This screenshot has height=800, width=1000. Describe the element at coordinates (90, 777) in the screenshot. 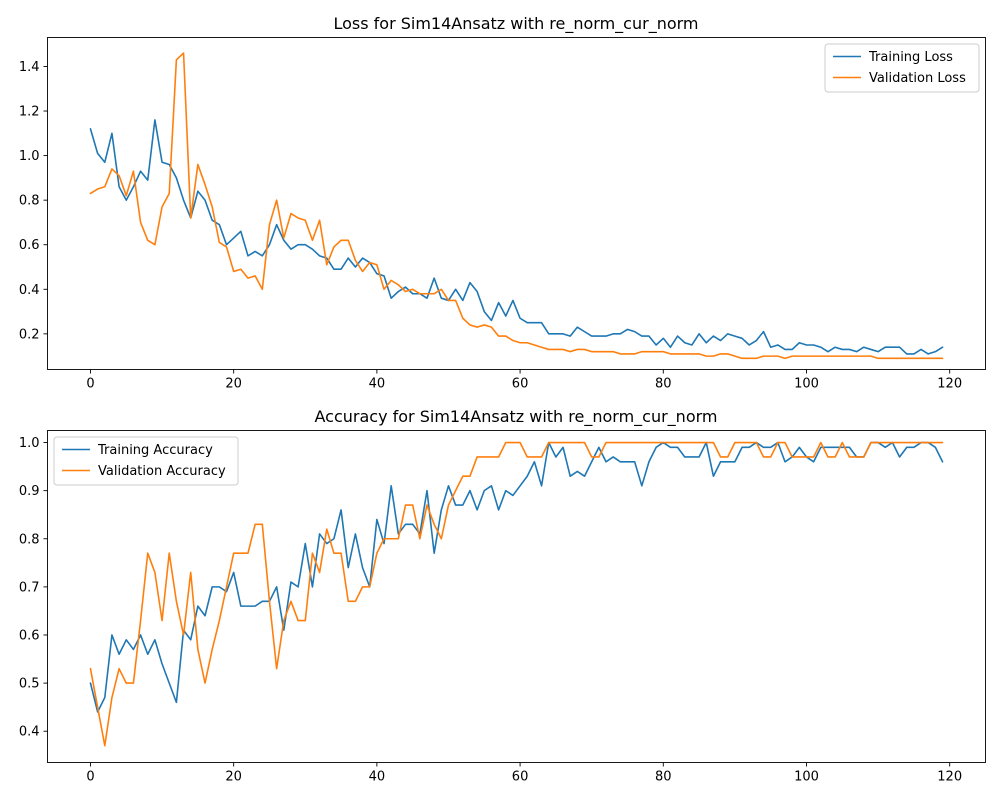

I see `accuracy-x-tick-label-0: 0` at that location.